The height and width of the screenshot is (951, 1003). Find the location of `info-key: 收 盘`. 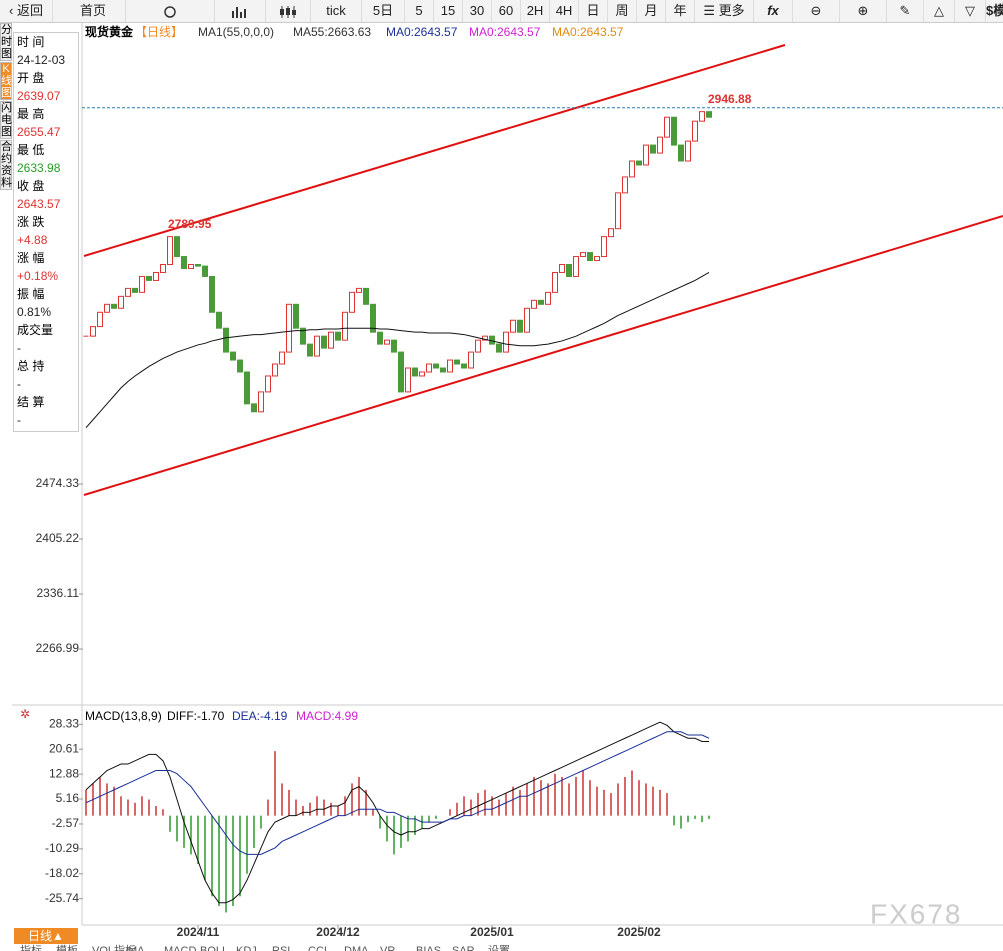

info-key: 收 盘 is located at coordinates (31, 186).